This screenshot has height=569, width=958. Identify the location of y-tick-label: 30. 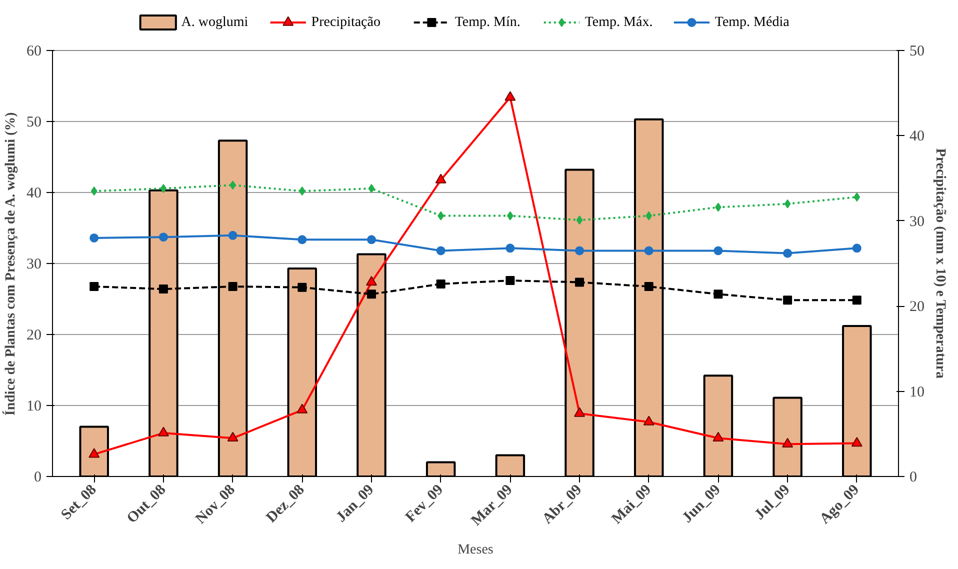
(34, 264).